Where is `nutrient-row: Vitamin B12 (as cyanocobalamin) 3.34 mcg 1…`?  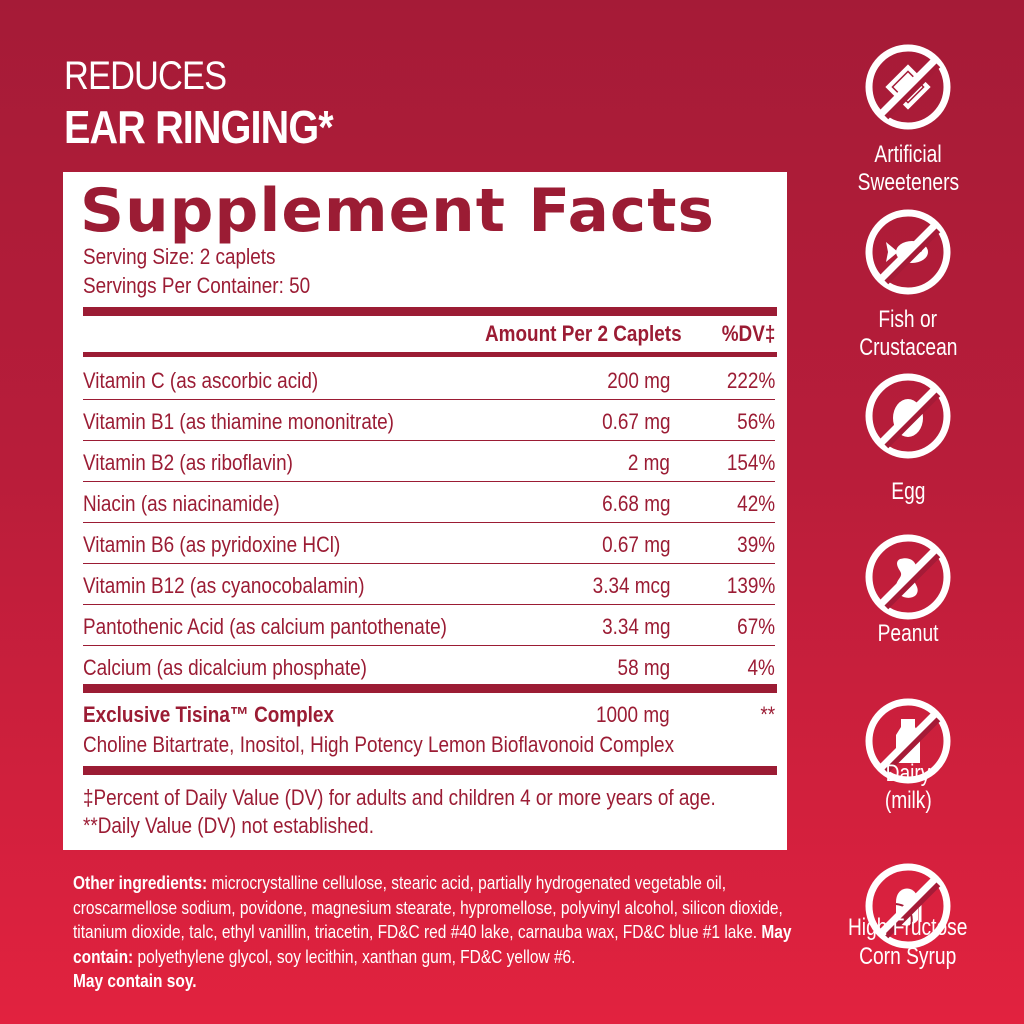
nutrient-row: Vitamin B12 (as cyanocobalamin) 3.34 mcg 1… is located at coordinates (429, 585).